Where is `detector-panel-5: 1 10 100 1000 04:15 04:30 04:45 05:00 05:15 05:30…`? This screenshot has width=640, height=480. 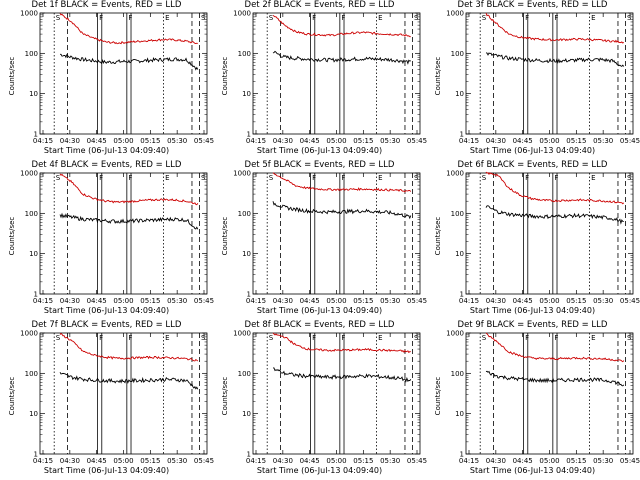
detector-panel-5: 1 10 100 1000 04:15 04:30 04:45 05:00 05:15 05:30… is located at coordinates (320, 240).